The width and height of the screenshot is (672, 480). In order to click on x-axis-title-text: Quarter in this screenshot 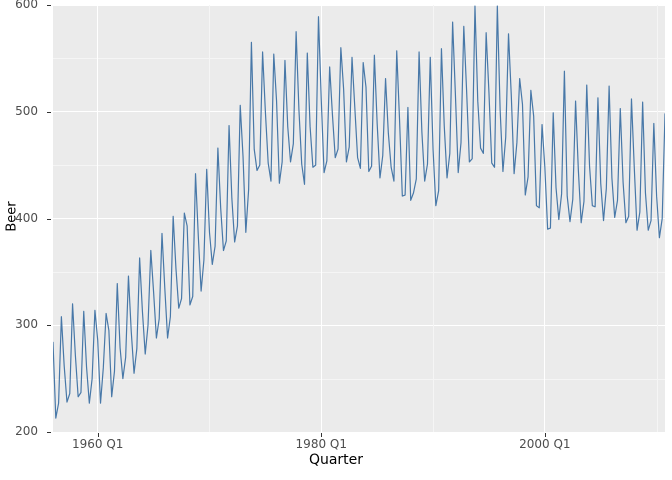, I will do `click(336, 460)`.